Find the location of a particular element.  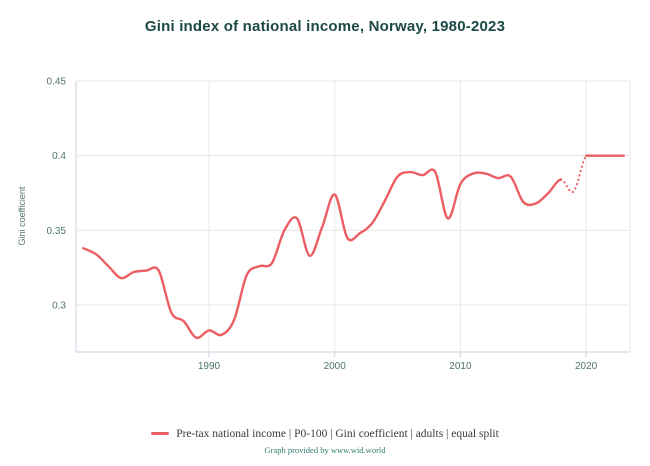

y-tick-label: 0.4 is located at coordinates (59, 156).